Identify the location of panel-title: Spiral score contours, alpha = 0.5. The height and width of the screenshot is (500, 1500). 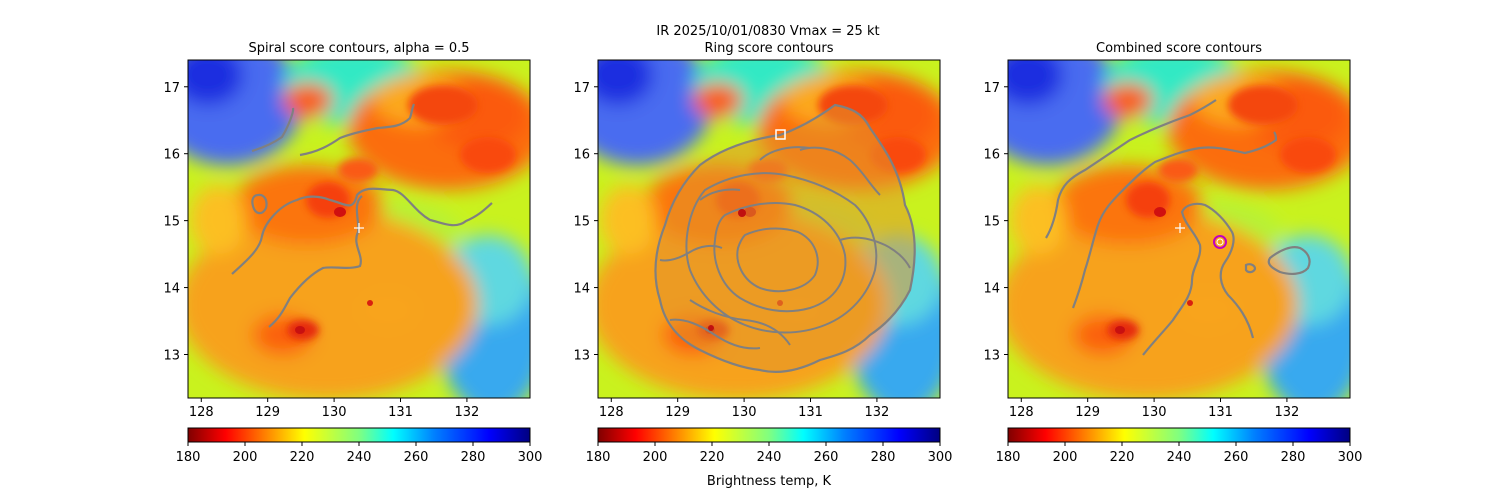
(358, 48).